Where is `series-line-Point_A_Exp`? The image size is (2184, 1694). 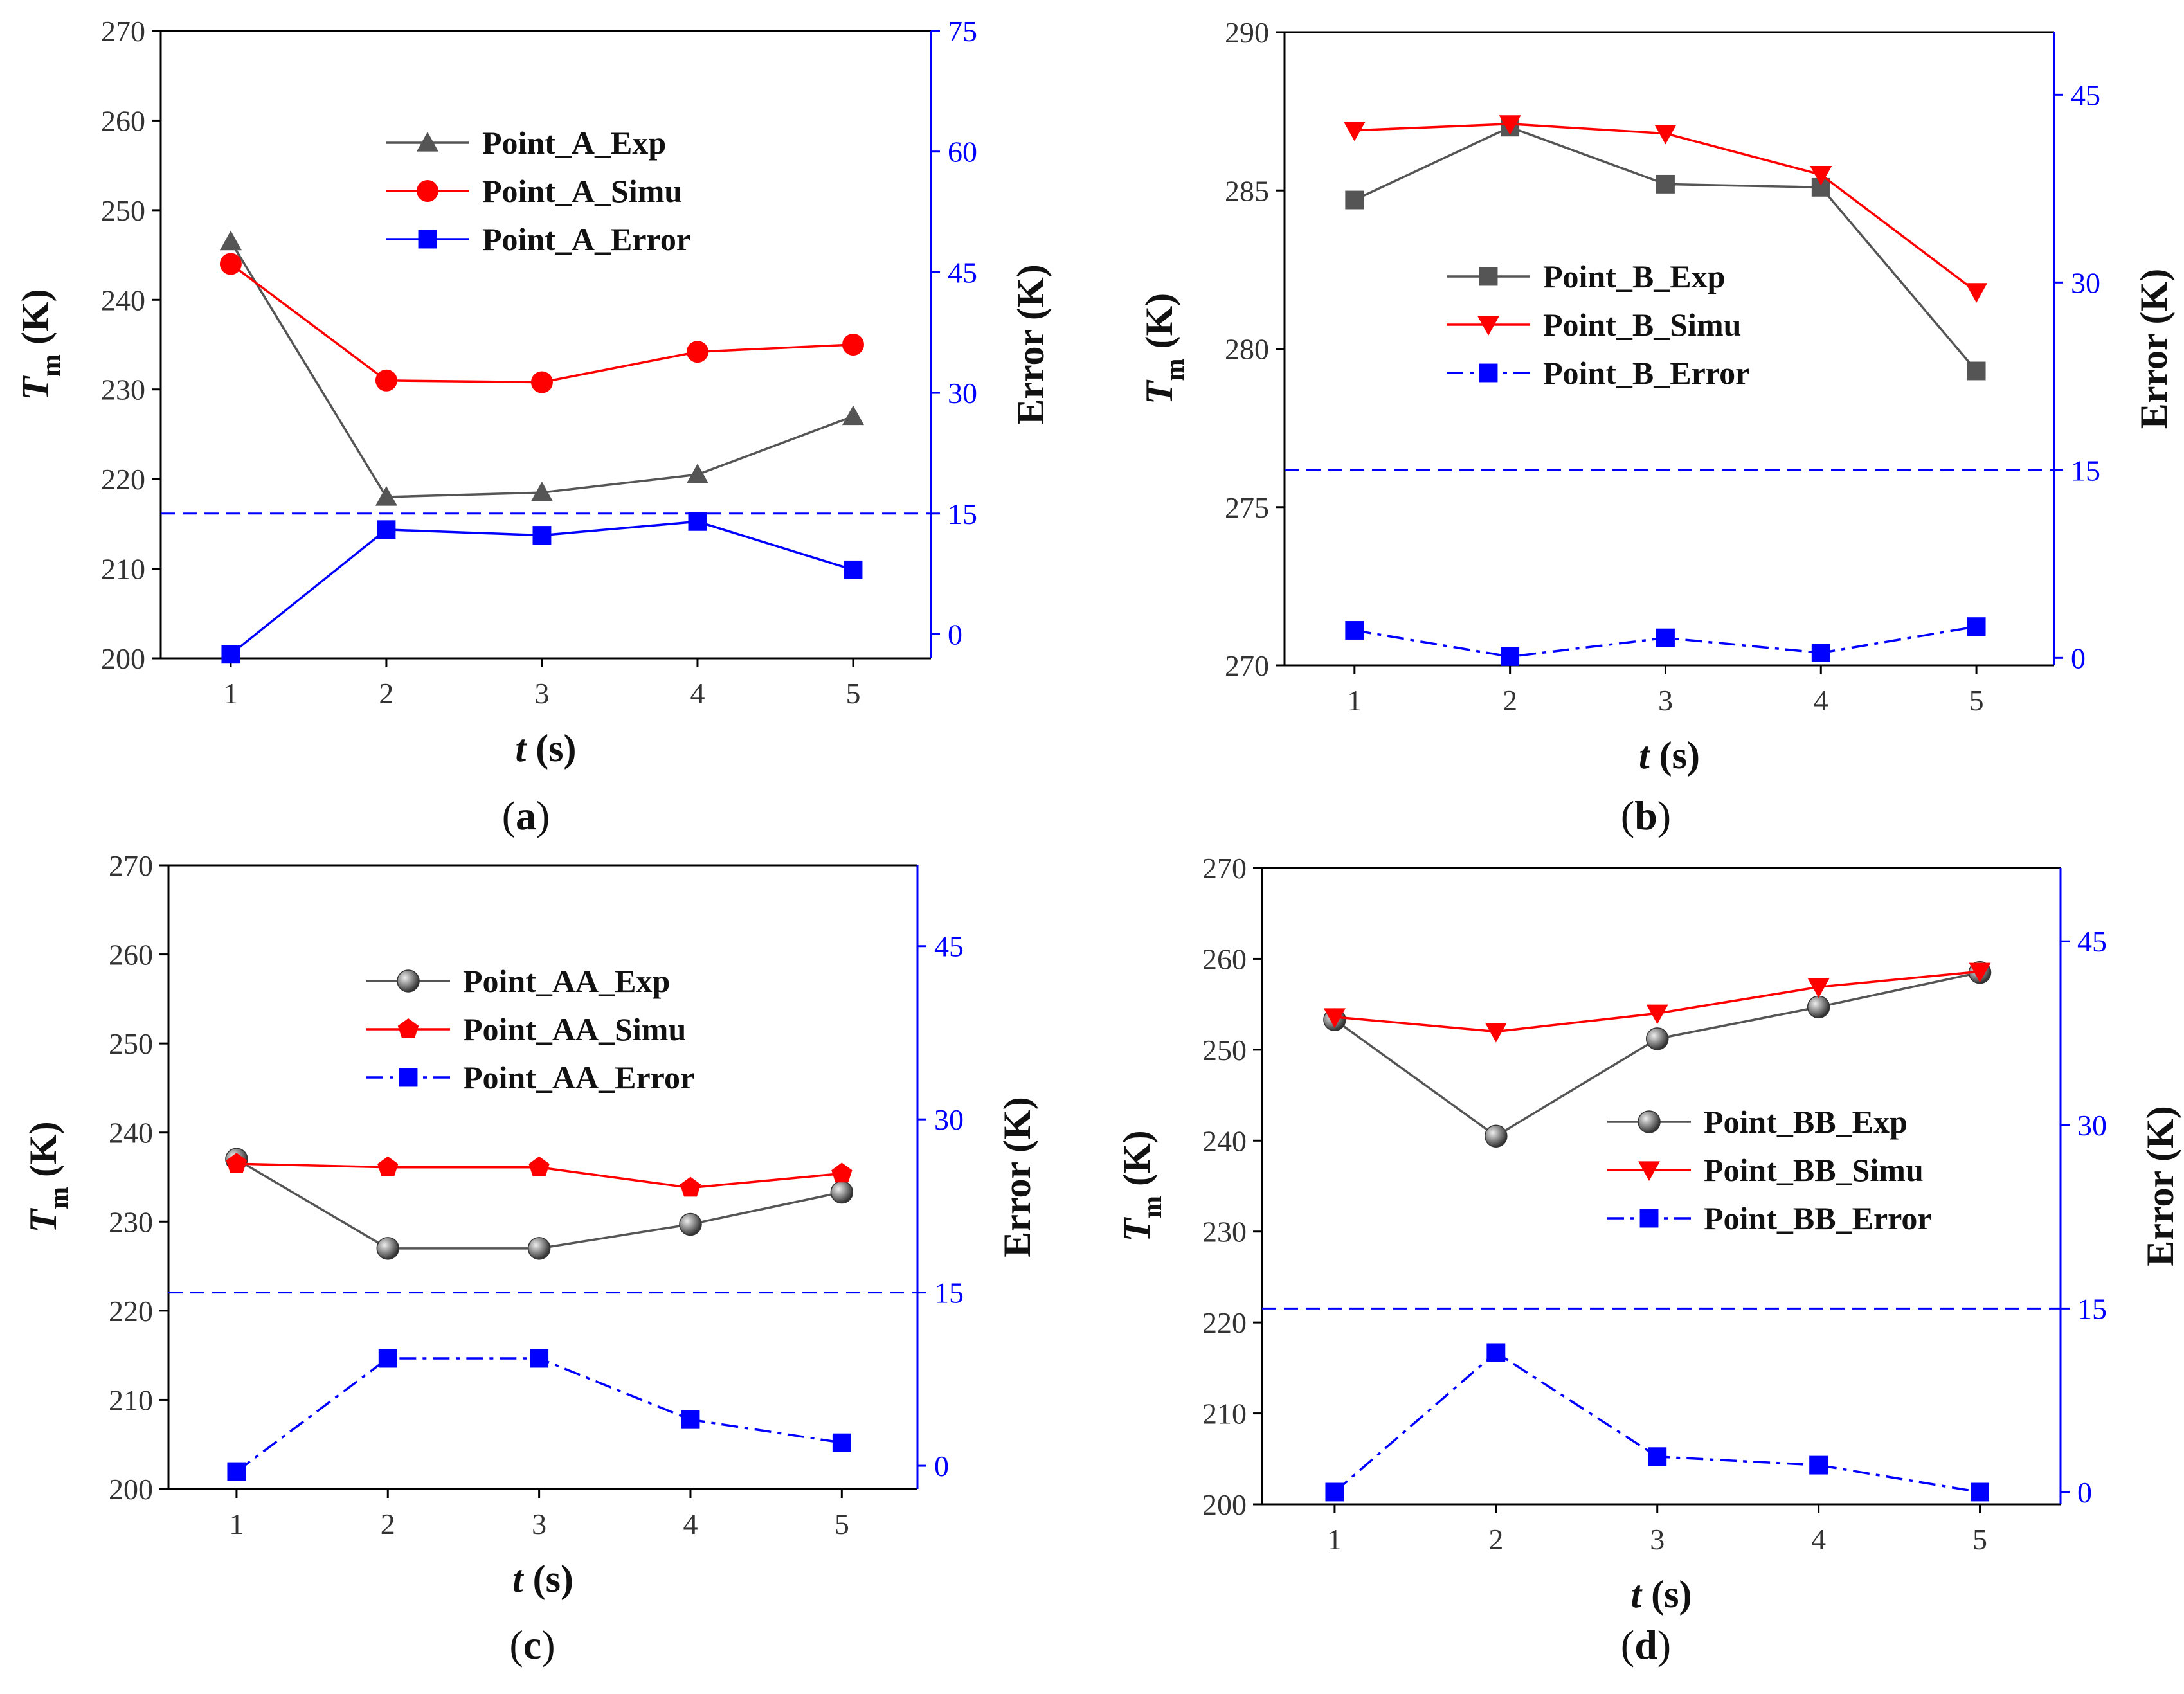
series-line-Point_A_Exp is located at coordinates (542, 369).